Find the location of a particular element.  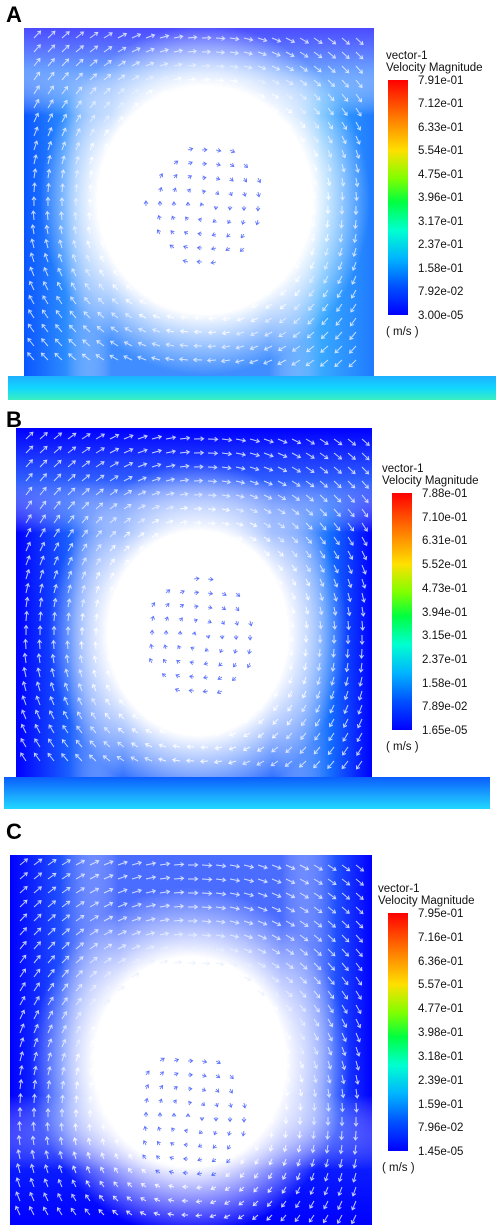

tick-label: 7.10e-01 is located at coordinates (445, 518).